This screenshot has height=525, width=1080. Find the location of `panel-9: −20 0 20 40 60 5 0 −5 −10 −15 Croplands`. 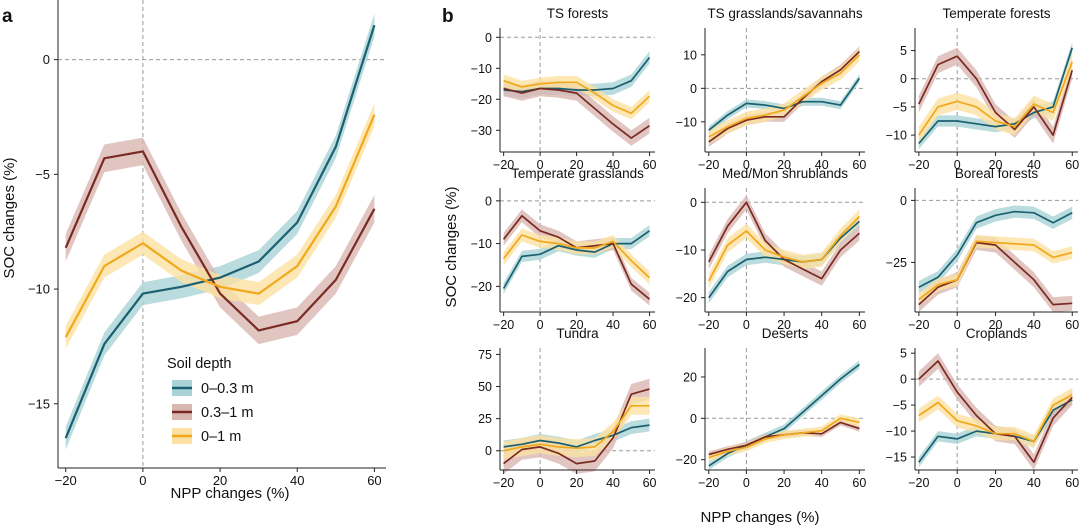

panel-9: −20 0 20 40 60 5 0 −5 −10 −15 Croplands is located at coordinates (982, 408).